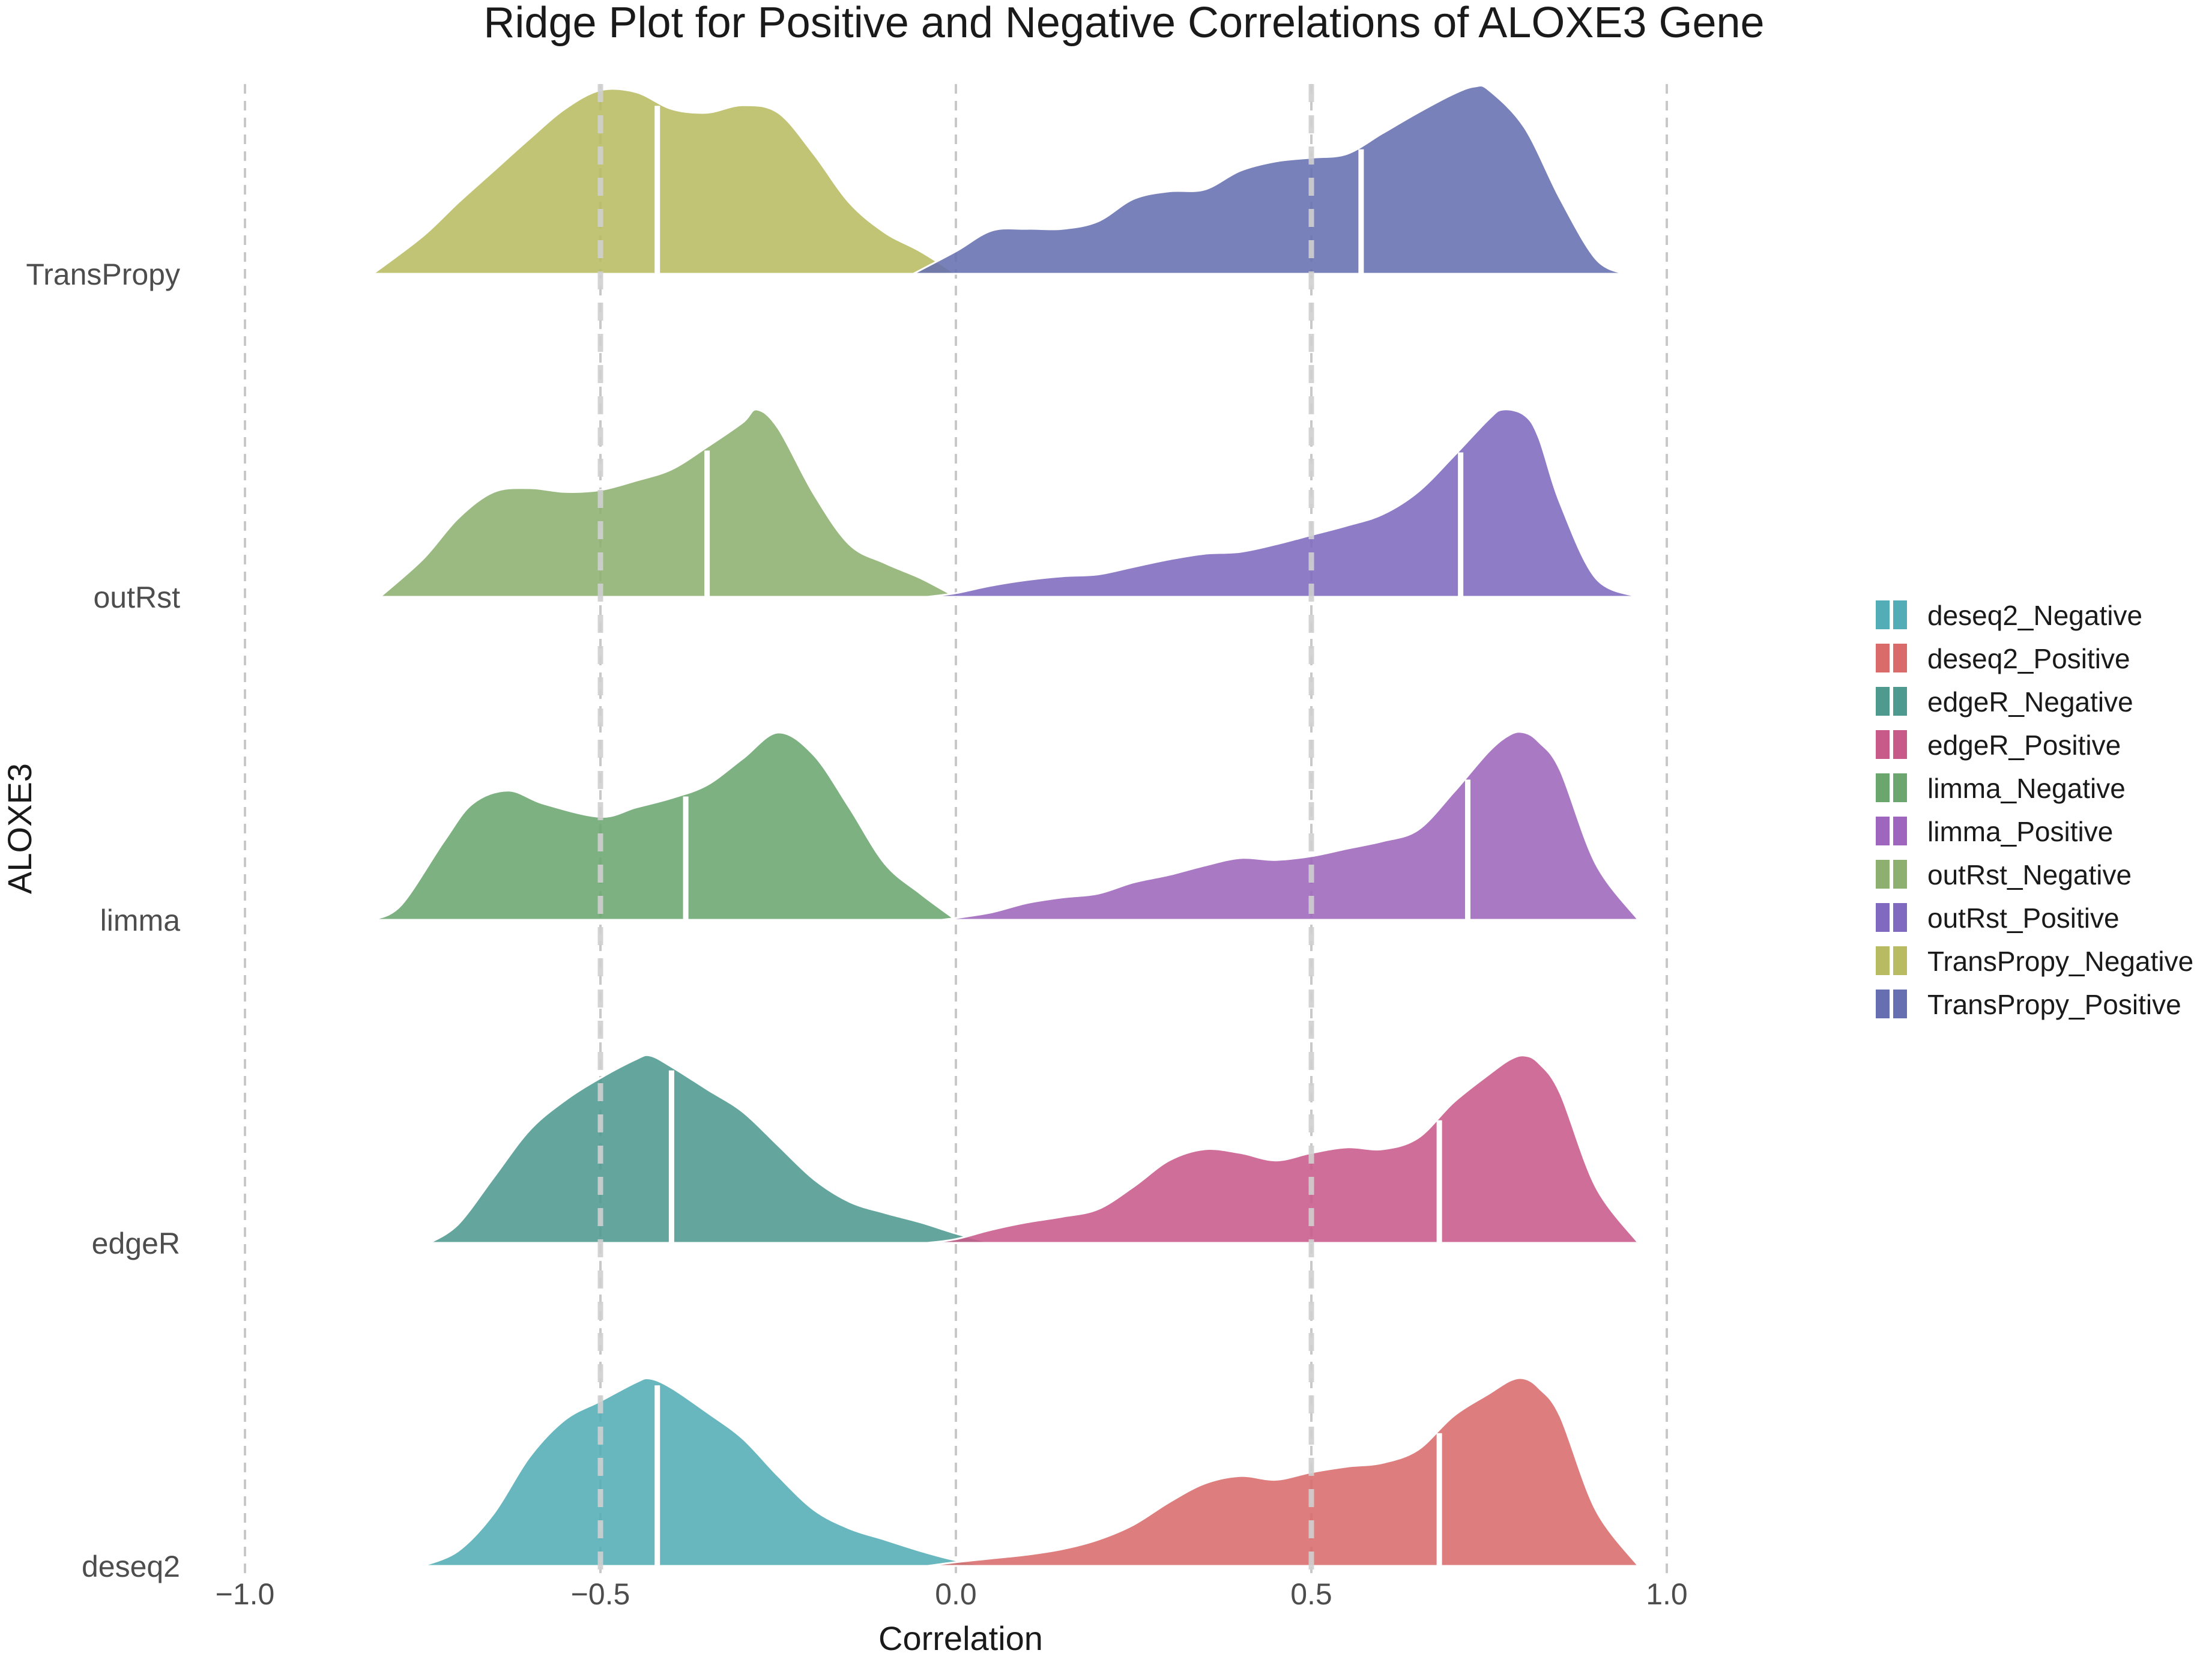 This screenshot has height=1662, width=2212. What do you see at coordinates (1283, 1472) in the screenshot?
I see `ridge-deseq2_Positive` at bounding box center [1283, 1472].